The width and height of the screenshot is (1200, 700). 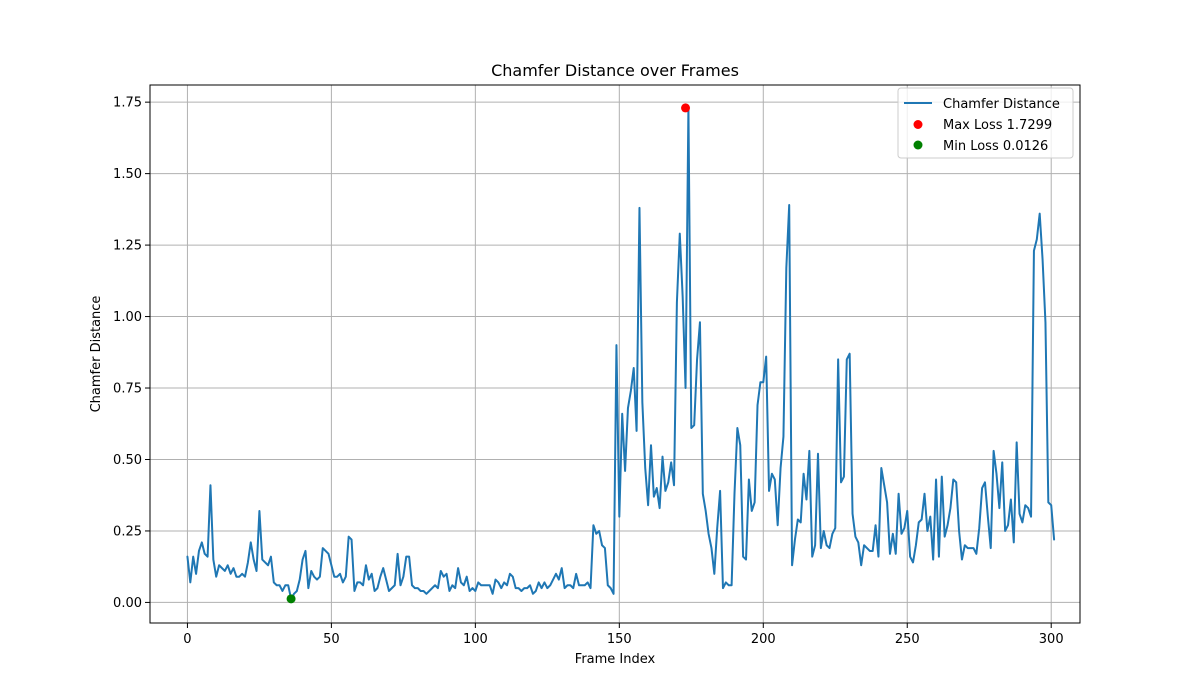 I want to click on legend-swatch-max, so click(x=918, y=124).